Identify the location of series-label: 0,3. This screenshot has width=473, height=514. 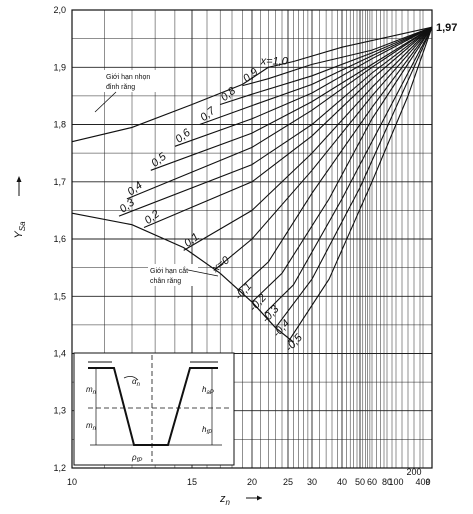
(127, 205).